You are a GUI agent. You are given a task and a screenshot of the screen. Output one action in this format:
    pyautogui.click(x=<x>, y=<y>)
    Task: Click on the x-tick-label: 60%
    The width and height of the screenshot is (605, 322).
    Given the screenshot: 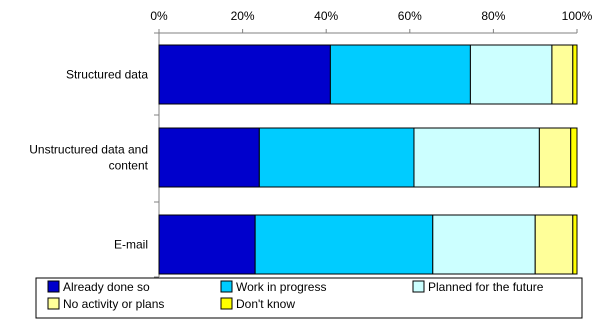 What is the action you would take?
    pyautogui.click(x=410, y=16)
    